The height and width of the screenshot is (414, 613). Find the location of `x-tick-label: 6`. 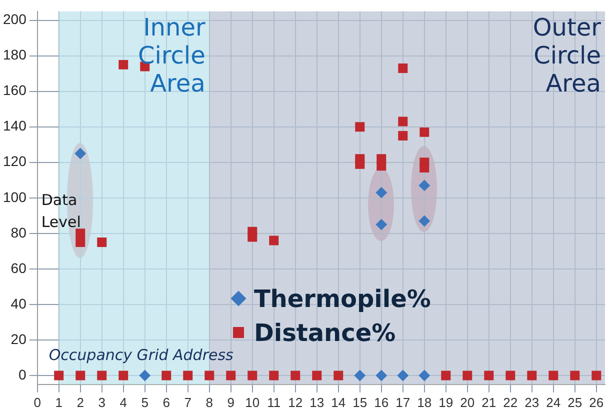

x-tick-label: 6 is located at coordinates (166, 402).